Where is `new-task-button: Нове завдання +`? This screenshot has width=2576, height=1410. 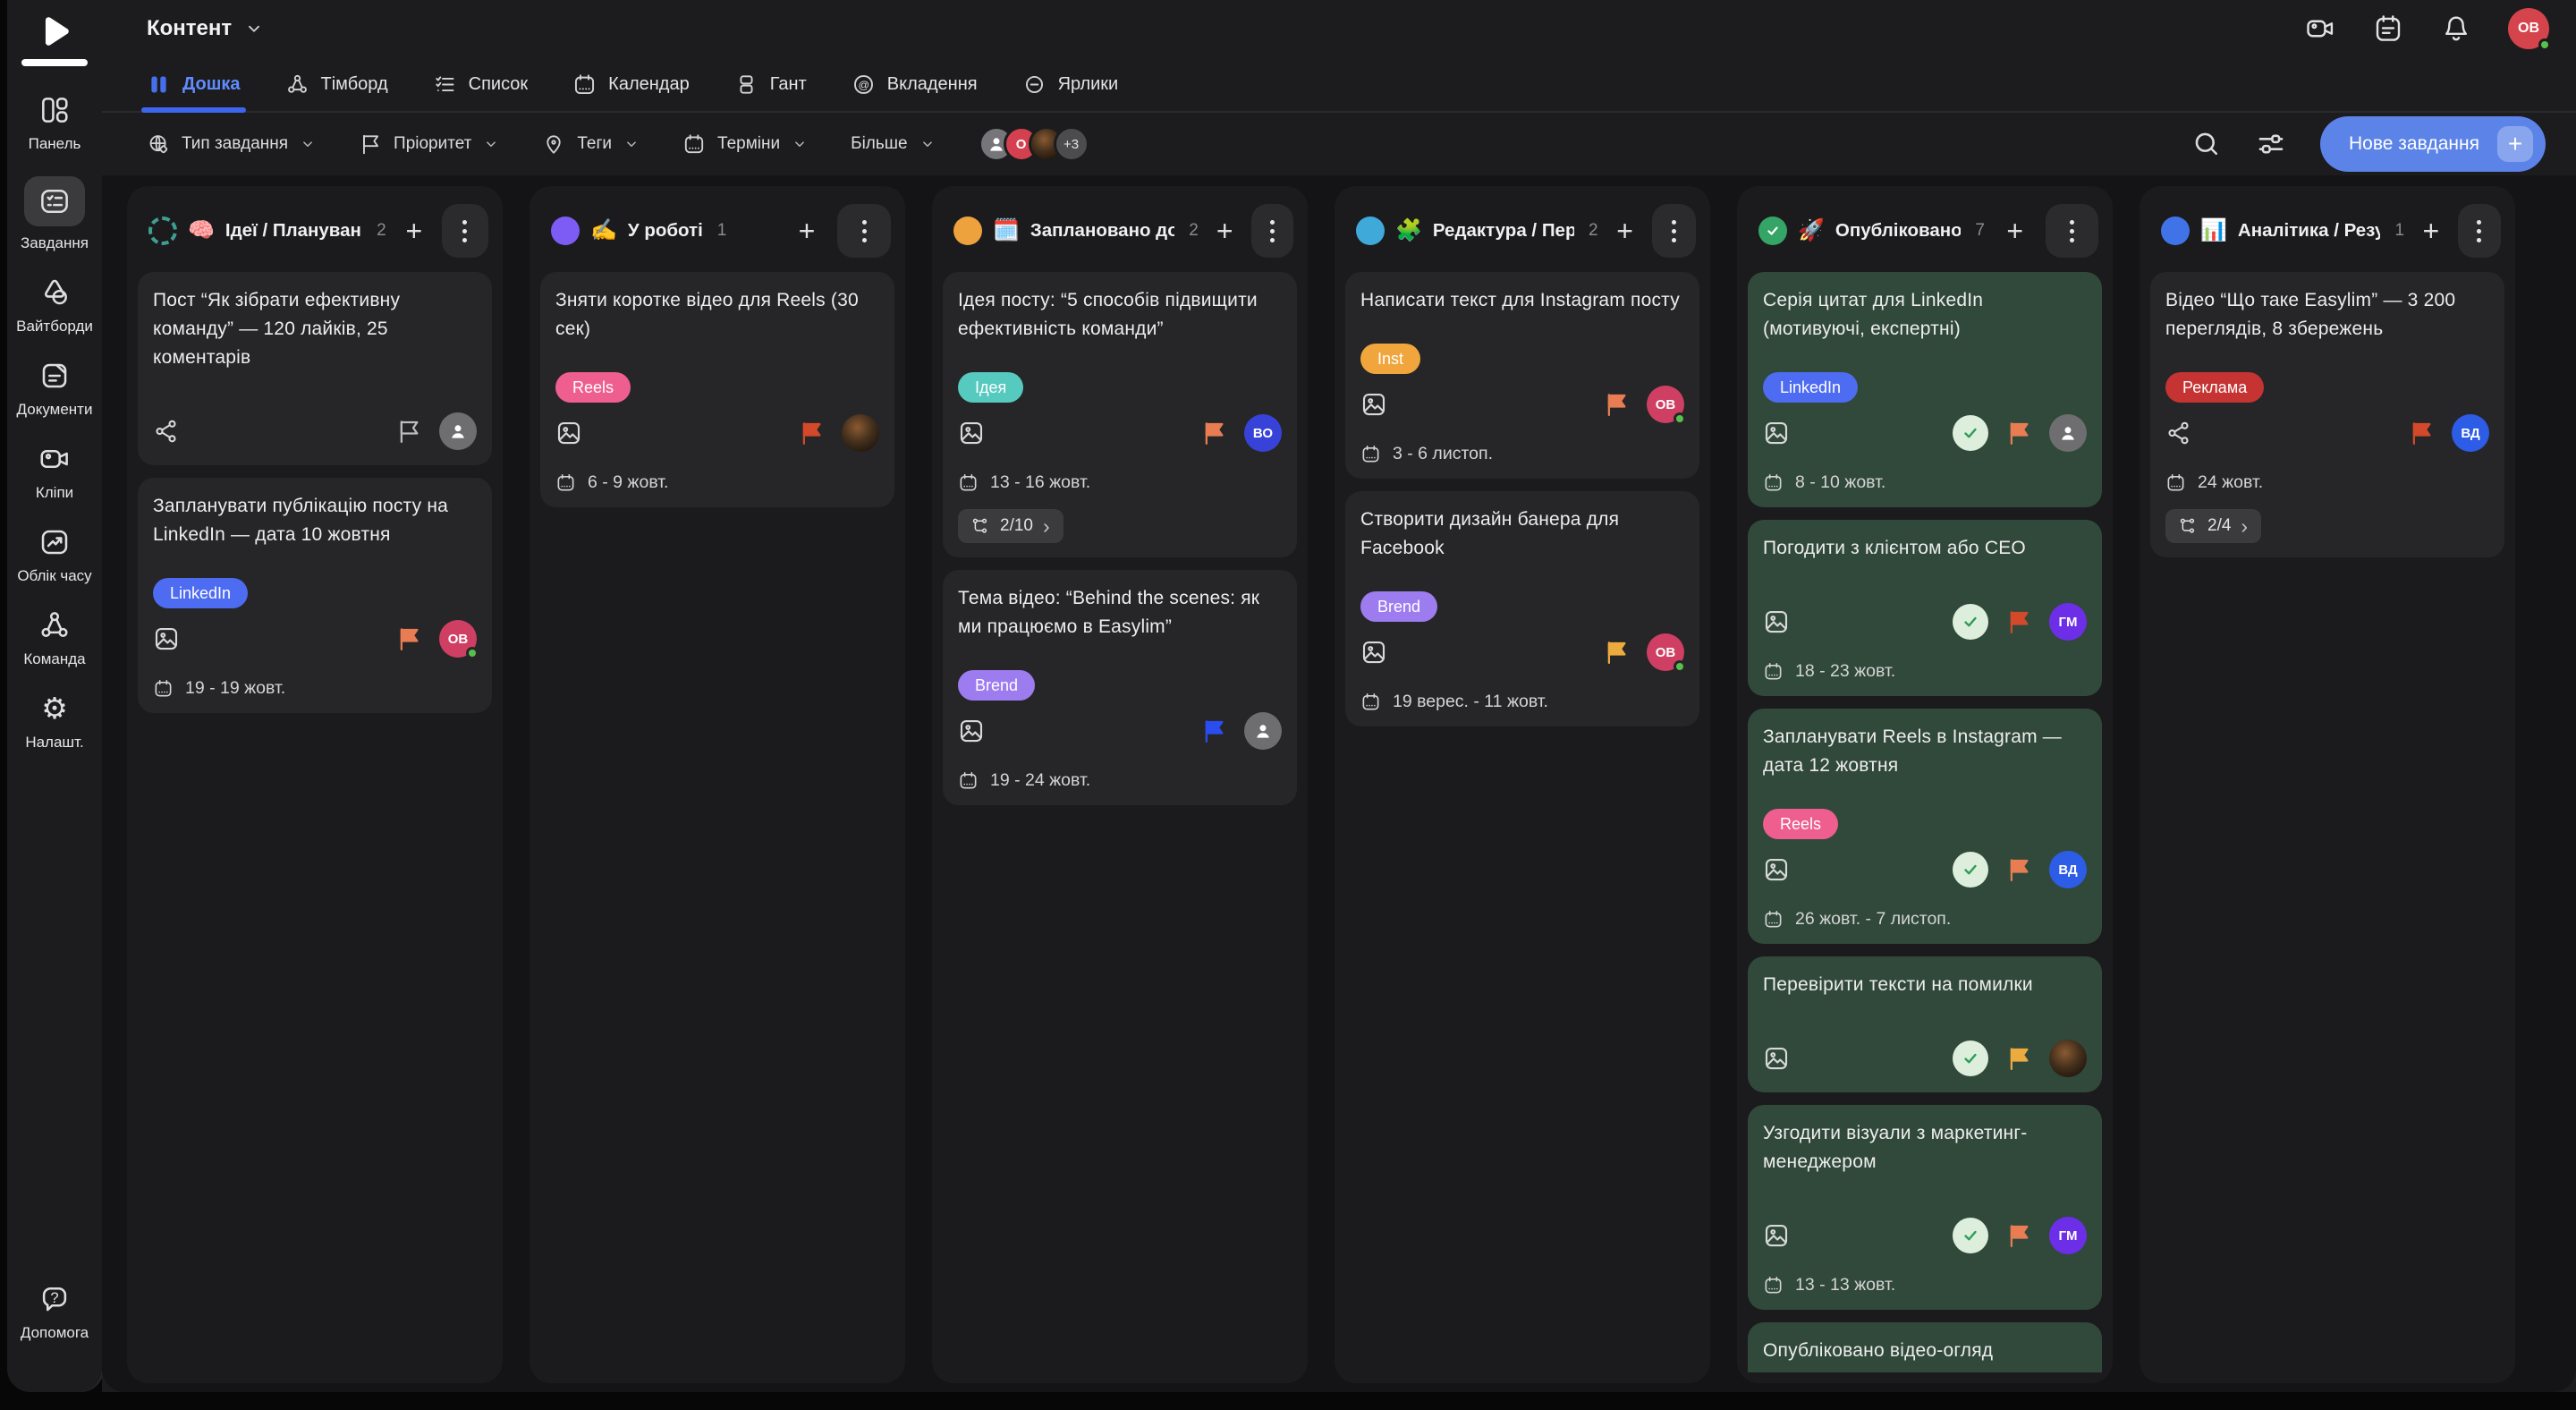
new-task-button: Нове завдання + is located at coordinates (2432, 144).